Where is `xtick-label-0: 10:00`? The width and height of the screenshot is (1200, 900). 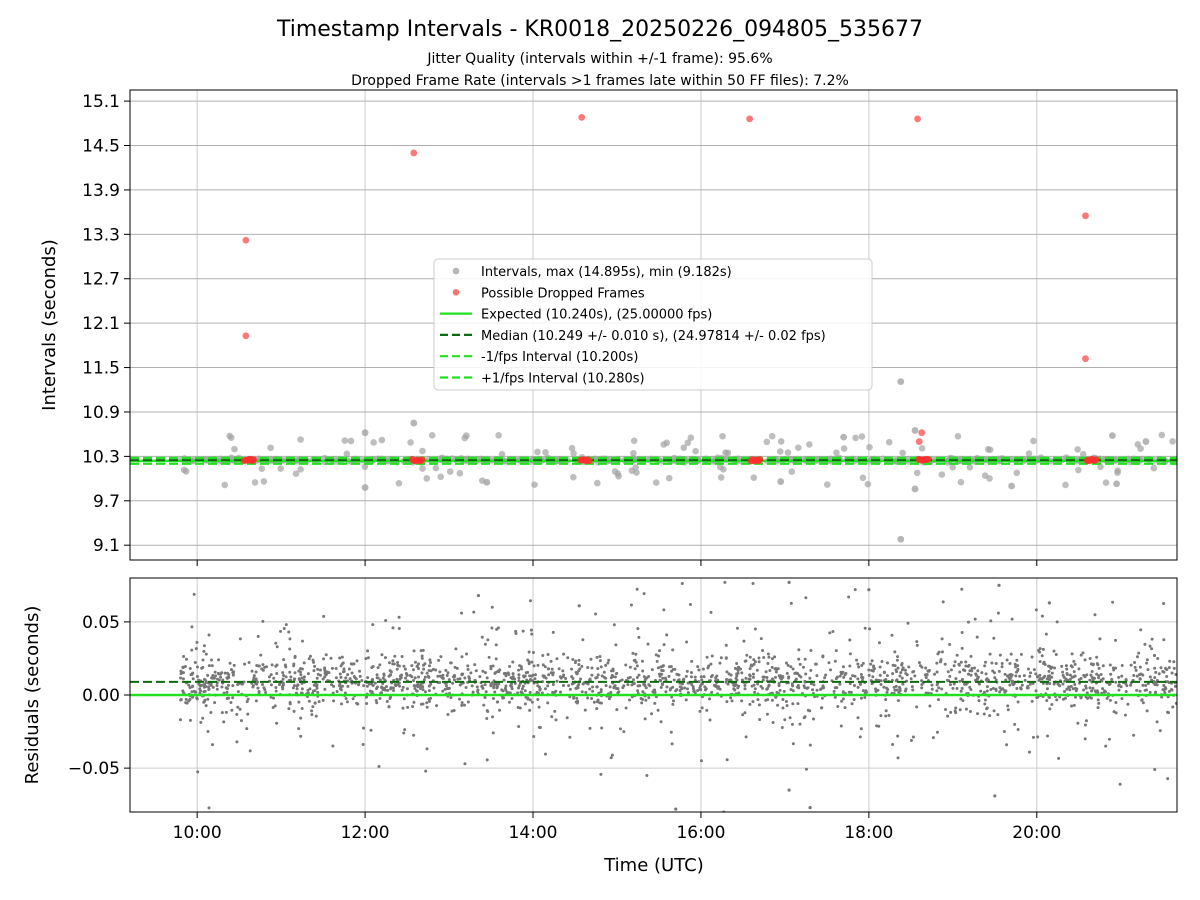
xtick-label-0: 10:00 is located at coordinates (197, 833).